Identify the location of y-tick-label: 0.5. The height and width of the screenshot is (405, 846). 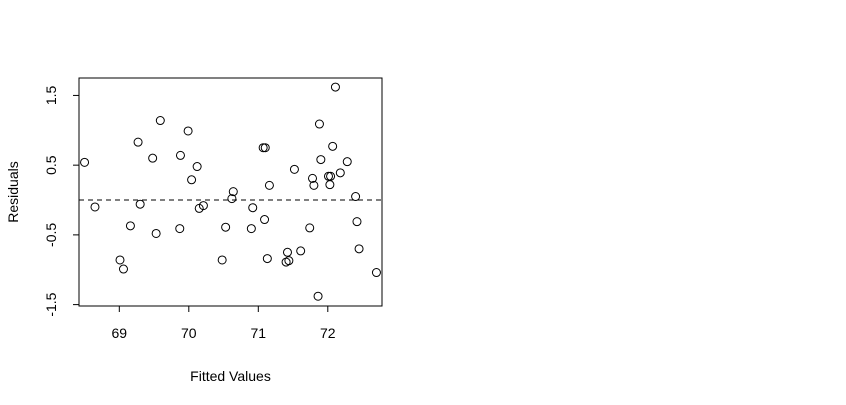
(51, 165).